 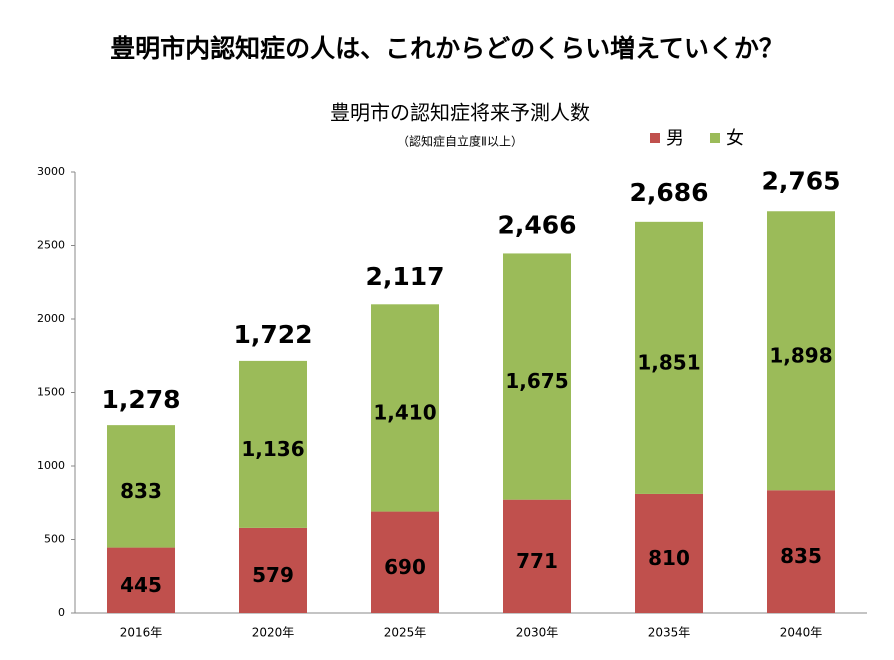 What do you see at coordinates (140, 399) in the screenshot?
I see `total-label: 1,278` at bounding box center [140, 399].